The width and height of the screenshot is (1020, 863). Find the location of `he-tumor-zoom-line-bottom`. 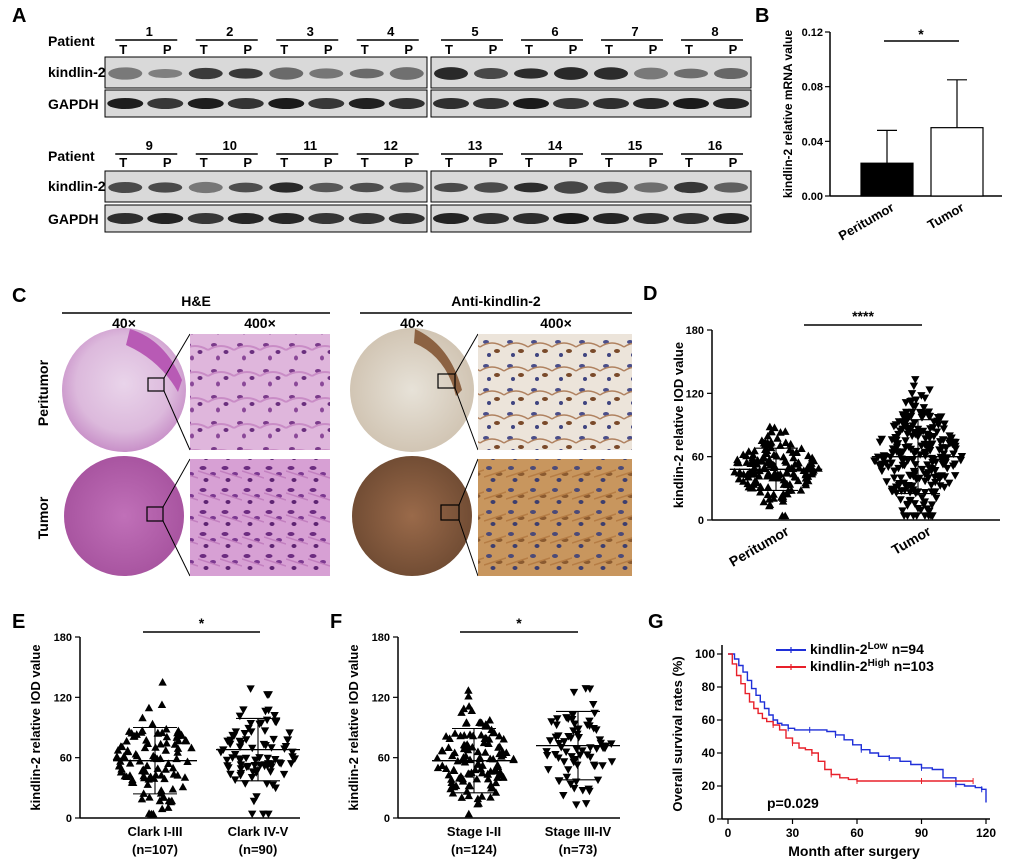

he-tumor-zoom-line-bottom is located at coordinates (176, 548).